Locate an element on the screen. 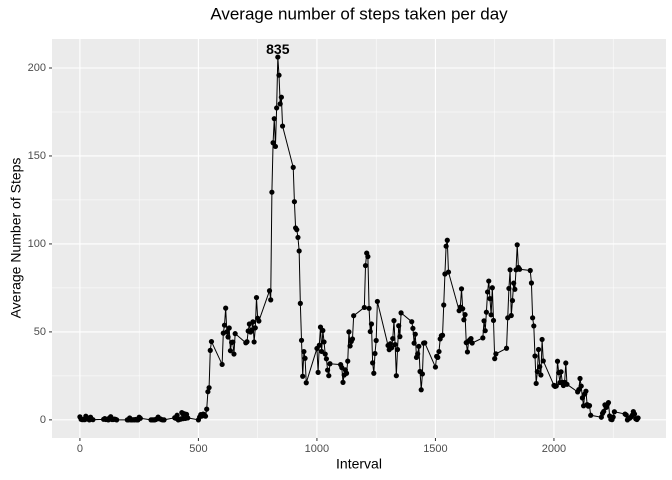 The image size is (672, 480). y-tick-label: 100 is located at coordinates (37, 244).